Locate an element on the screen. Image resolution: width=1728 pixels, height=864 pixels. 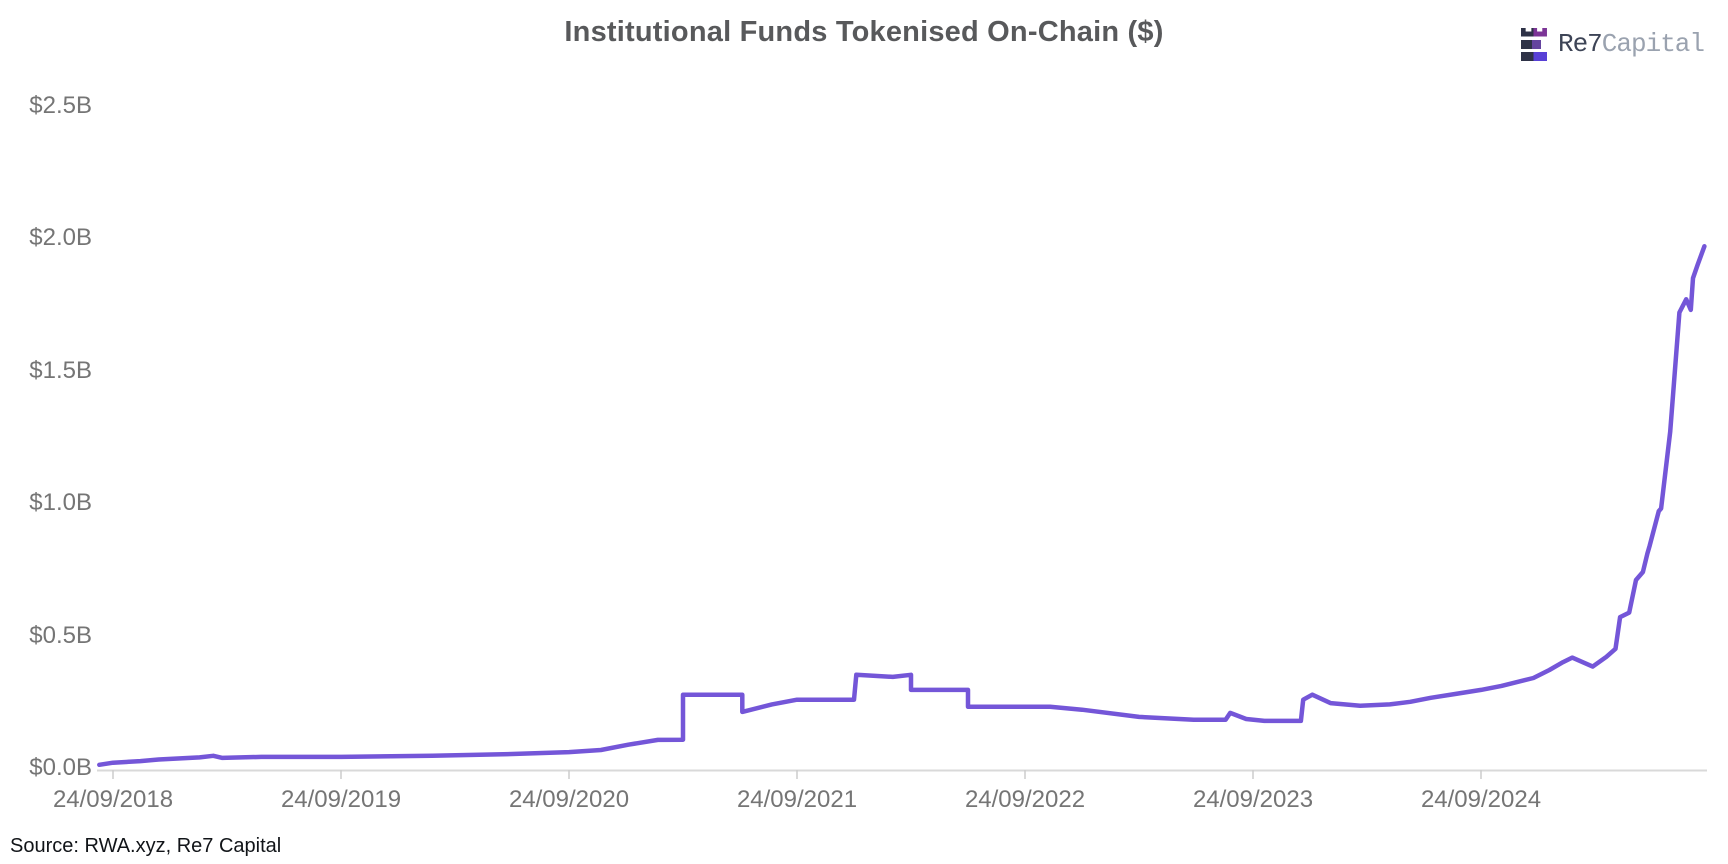
logo-bar-bottom is located at coordinates (1533, 56).